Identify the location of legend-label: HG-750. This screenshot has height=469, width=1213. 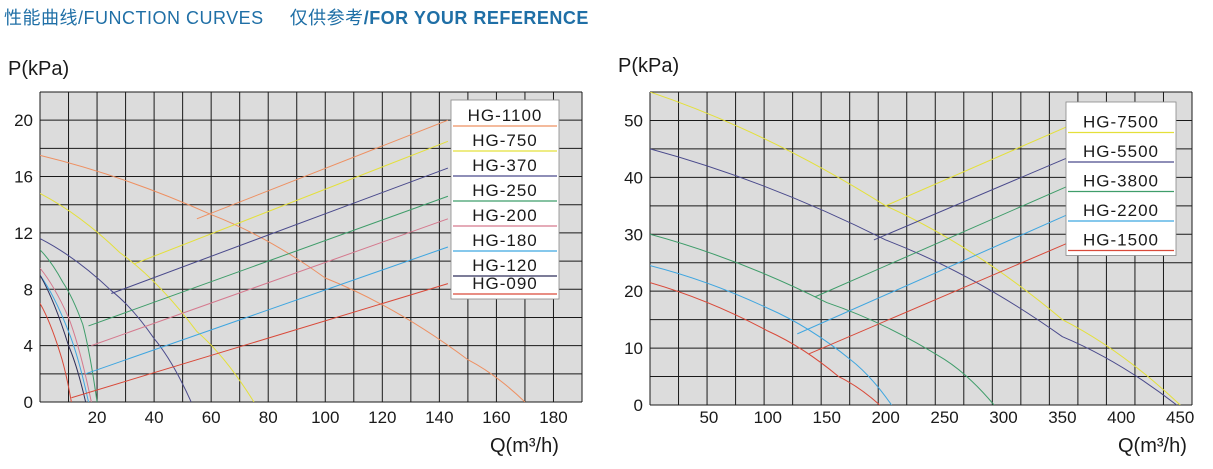
(505, 140).